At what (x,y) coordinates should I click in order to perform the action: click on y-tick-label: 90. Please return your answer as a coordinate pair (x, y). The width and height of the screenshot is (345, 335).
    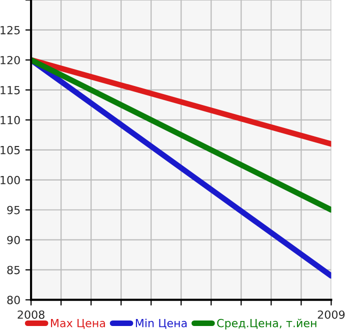
    Looking at the image, I should click on (13, 240).